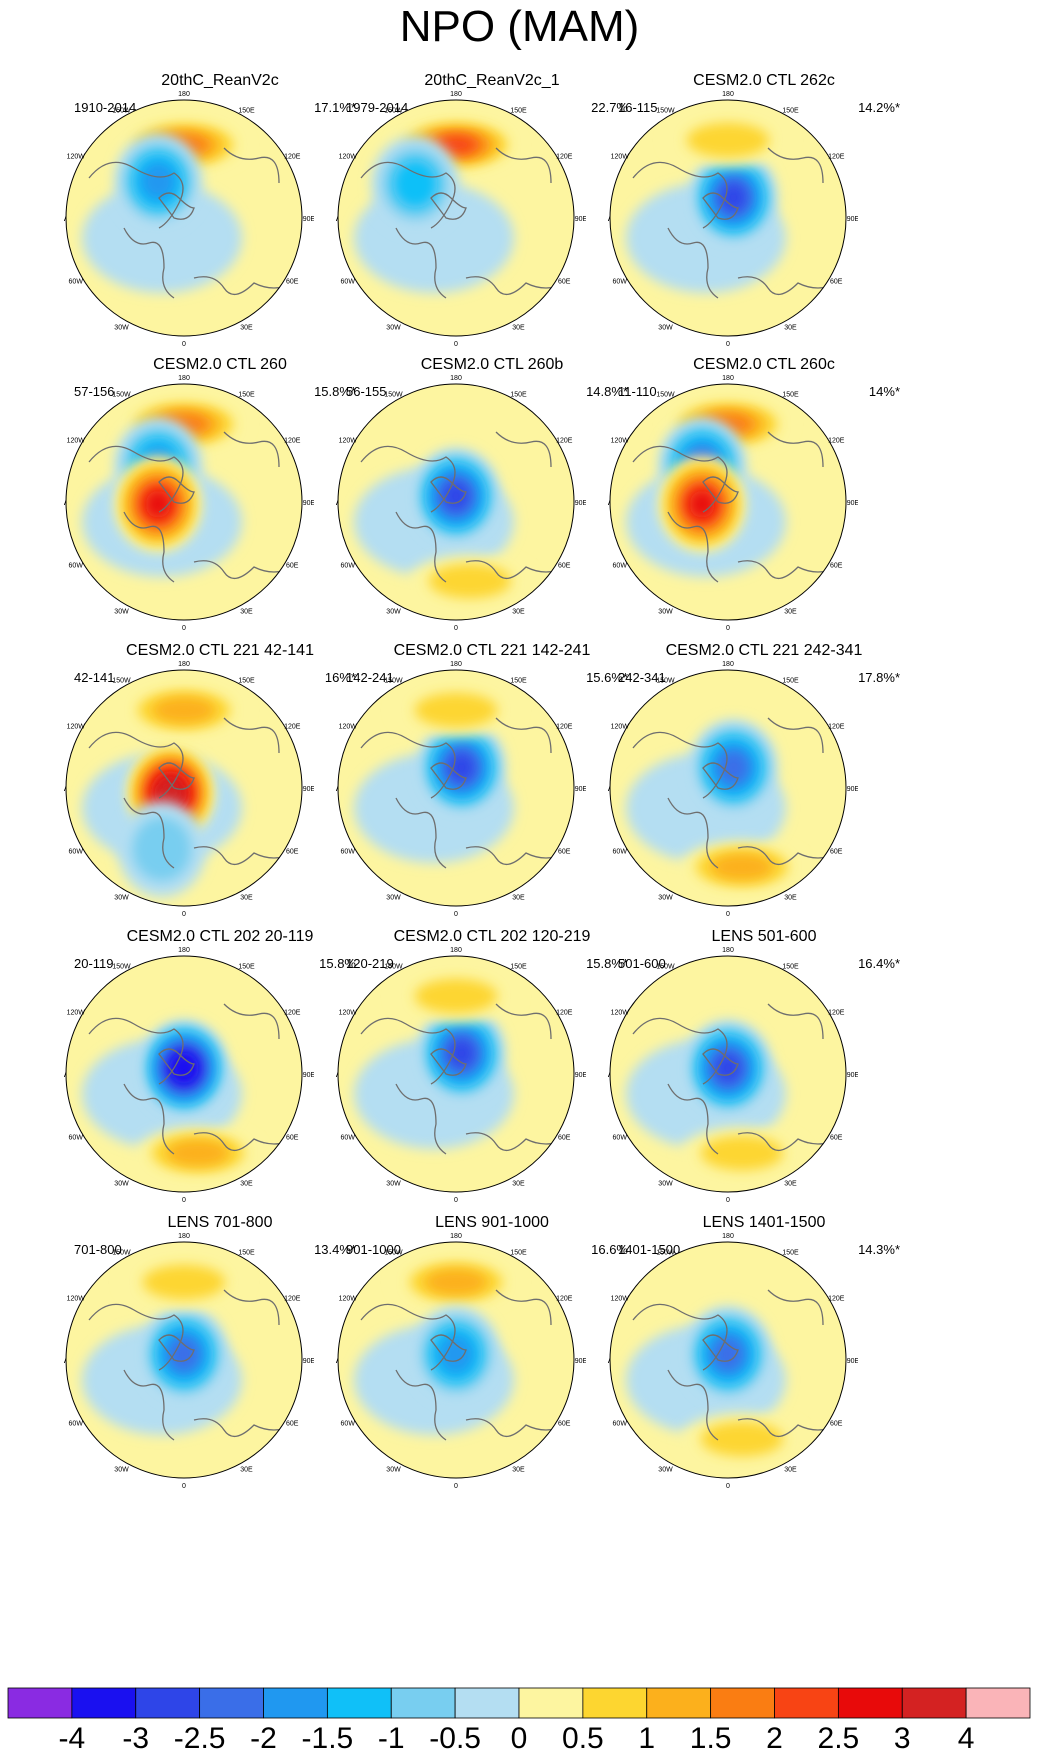 This screenshot has width=1039, height=1758. Describe the element at coordinates (583, 1738) in the screenshot. I see `colorbar-tick-label: 0.5` at that location.